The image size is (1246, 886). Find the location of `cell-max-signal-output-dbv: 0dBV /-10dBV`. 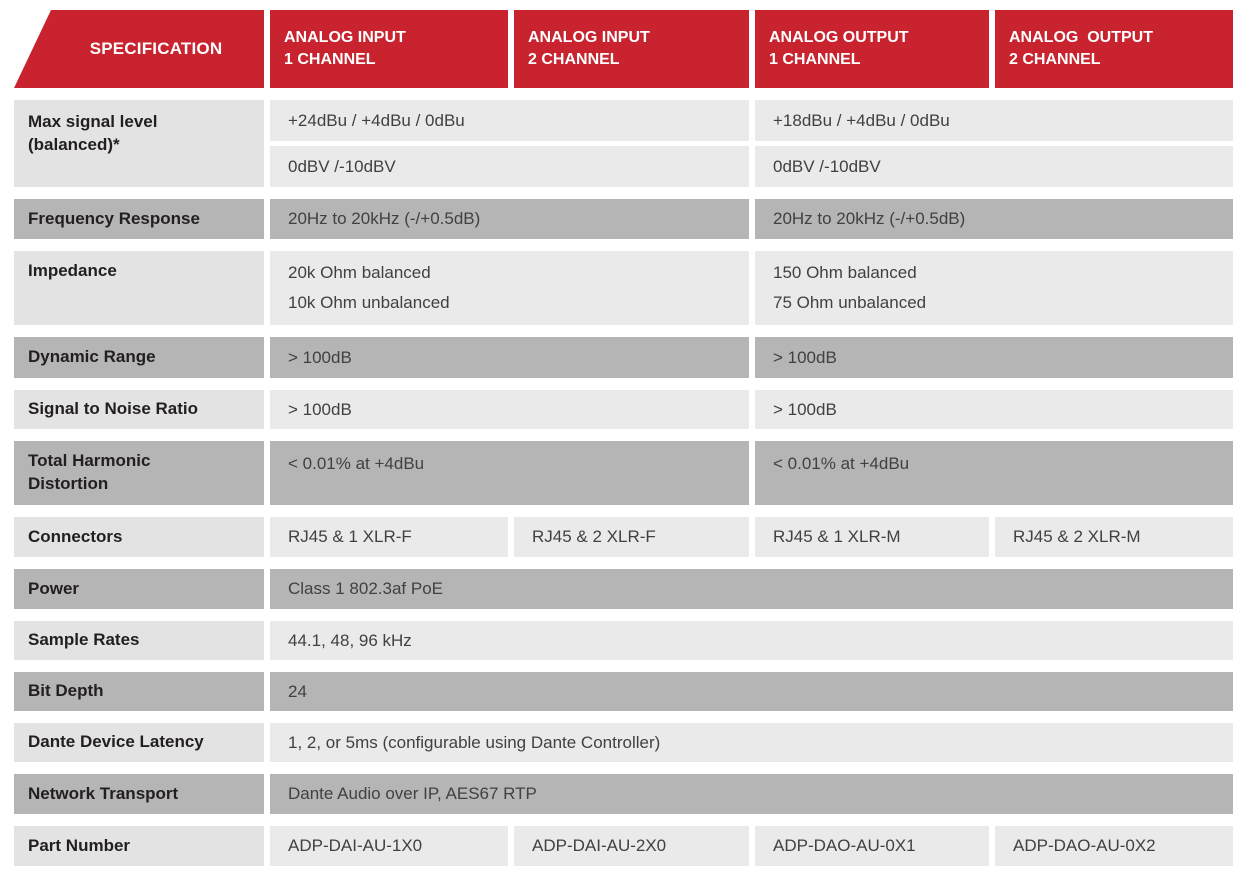

cell-max-signal-output-dbv: 0dBV /-10dBV is located at coordinates (994, 166).